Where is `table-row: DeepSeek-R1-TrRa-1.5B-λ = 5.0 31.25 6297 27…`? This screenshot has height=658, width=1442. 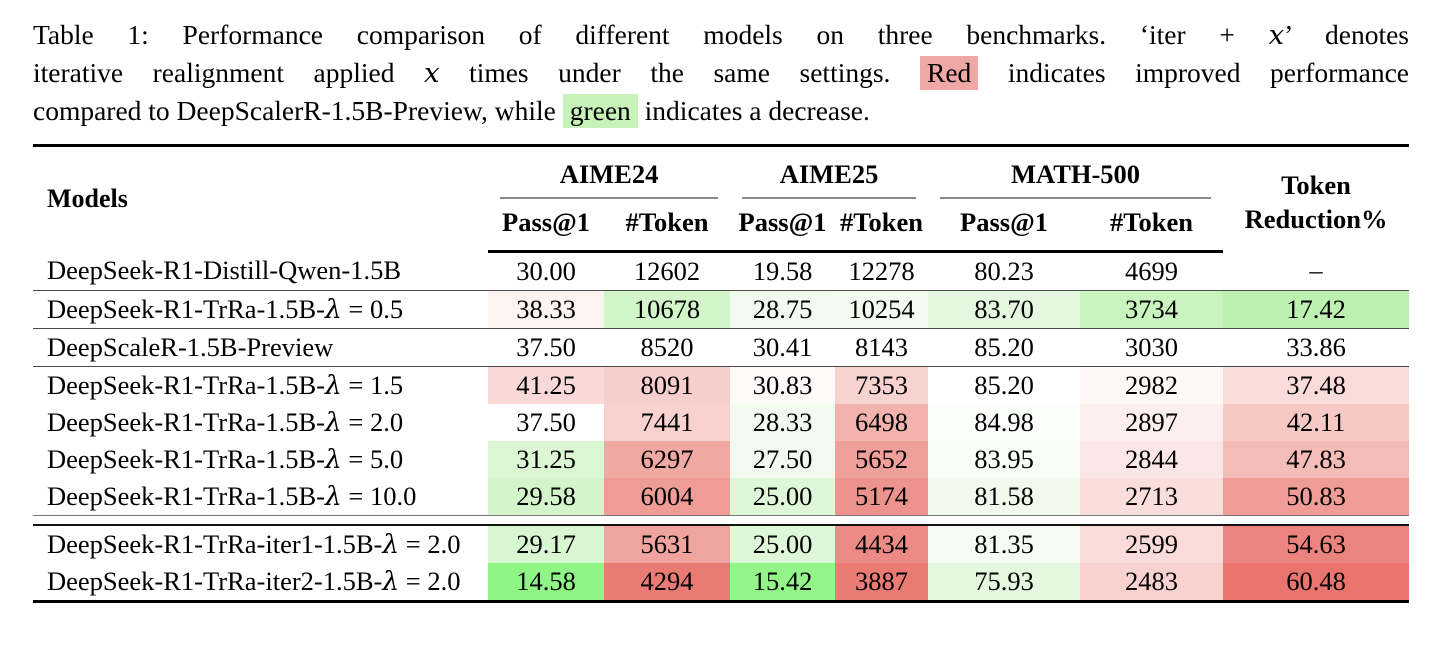 table-row: DeepSeek-R1-TrRa-1.5B-λ = 5.0 31.25 6297 27… is located at coordinates (721, 459).